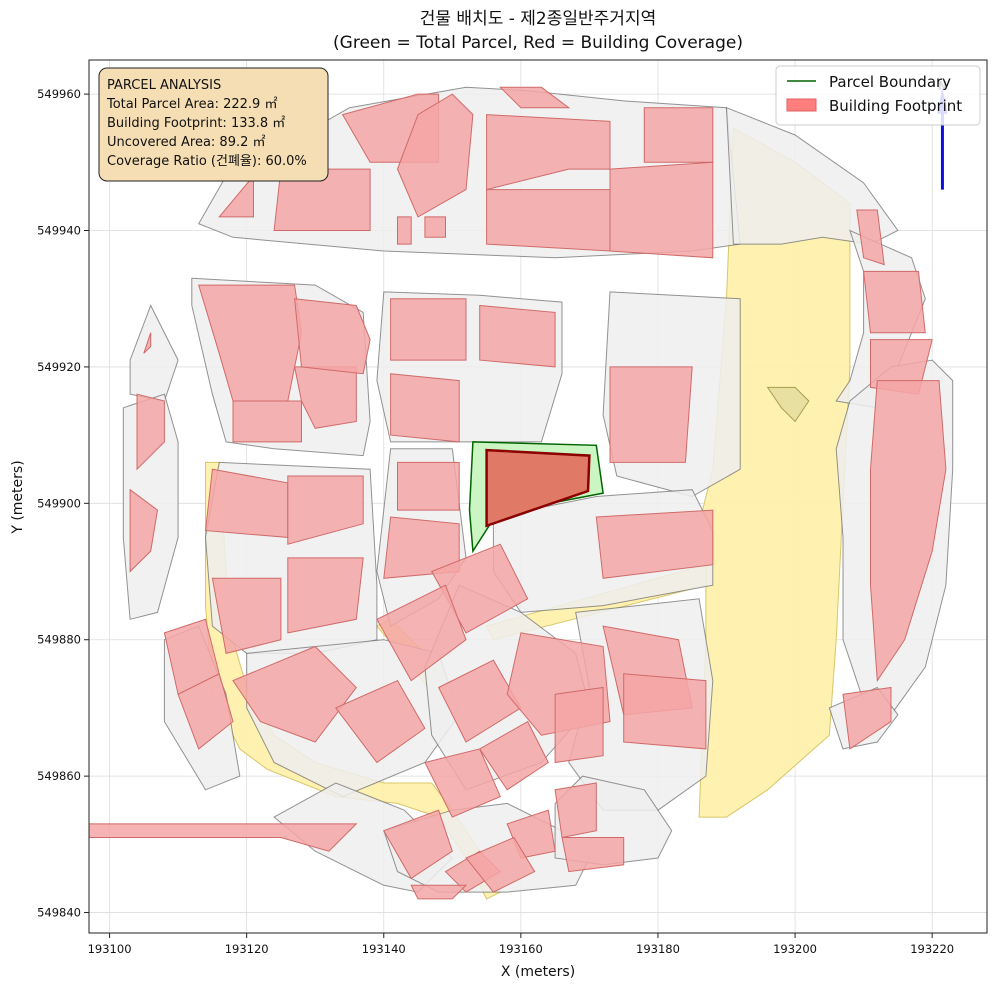  I want to click on info-line-title: PARCEL ANALYSIS, so click(164, 85).